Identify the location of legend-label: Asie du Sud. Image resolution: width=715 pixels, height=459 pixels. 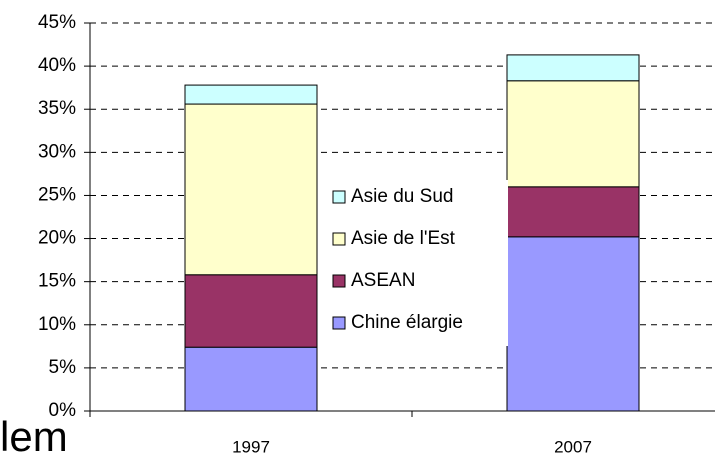
(402, 196).